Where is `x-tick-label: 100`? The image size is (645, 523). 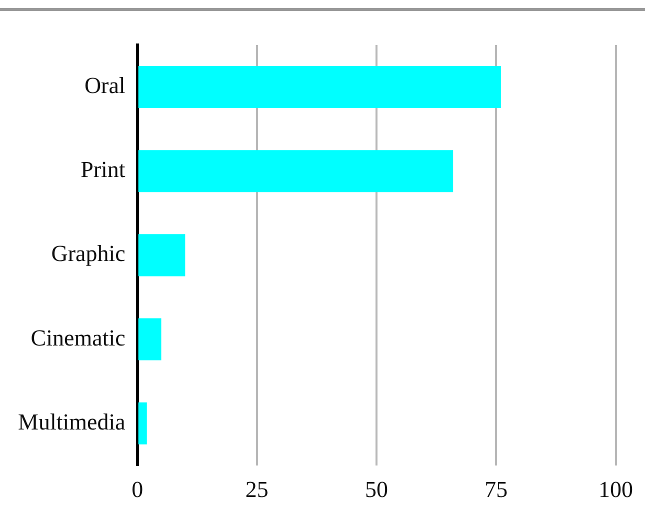
x-tick-label: 100 is located at coordinates (615, 489).